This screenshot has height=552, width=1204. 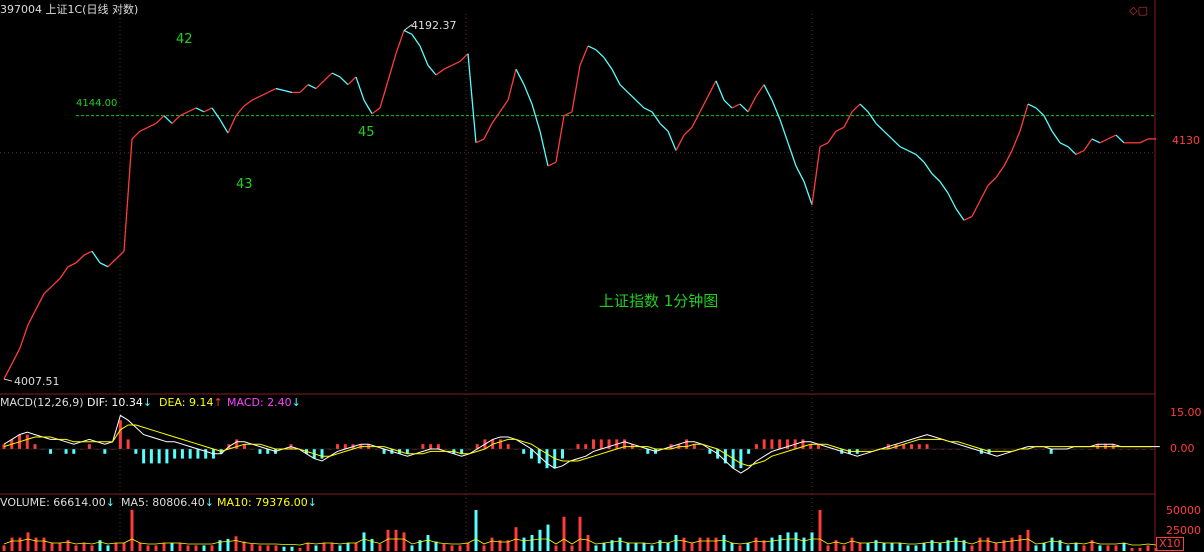 I want to click on restore-icon: ◇, so click(x=1133, y=10).